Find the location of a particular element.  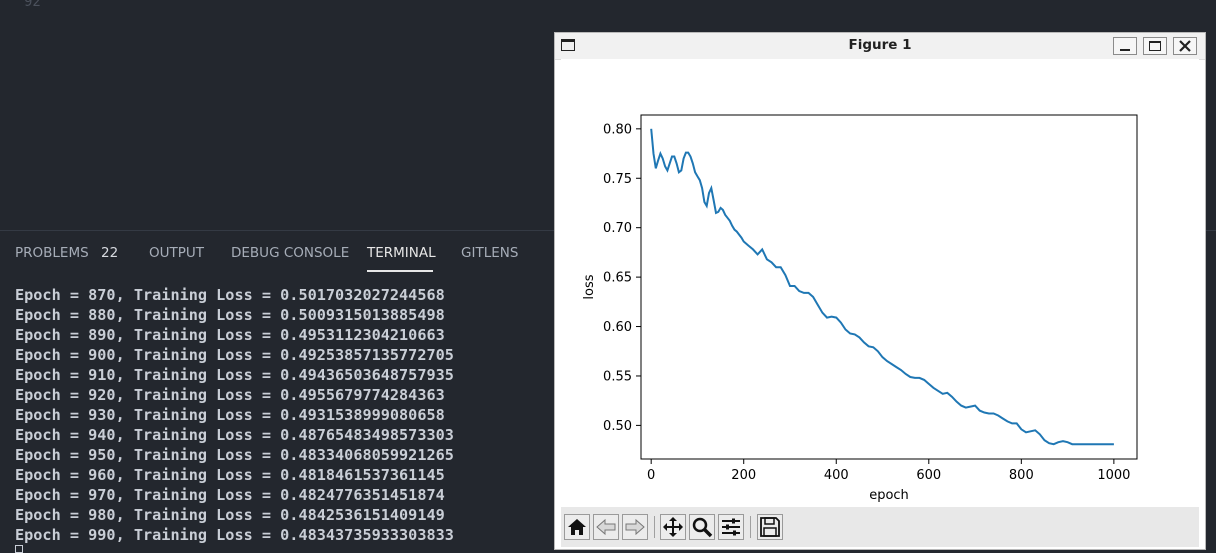

tab-problems: PROBLEMS is located at coordinates (52, 253).